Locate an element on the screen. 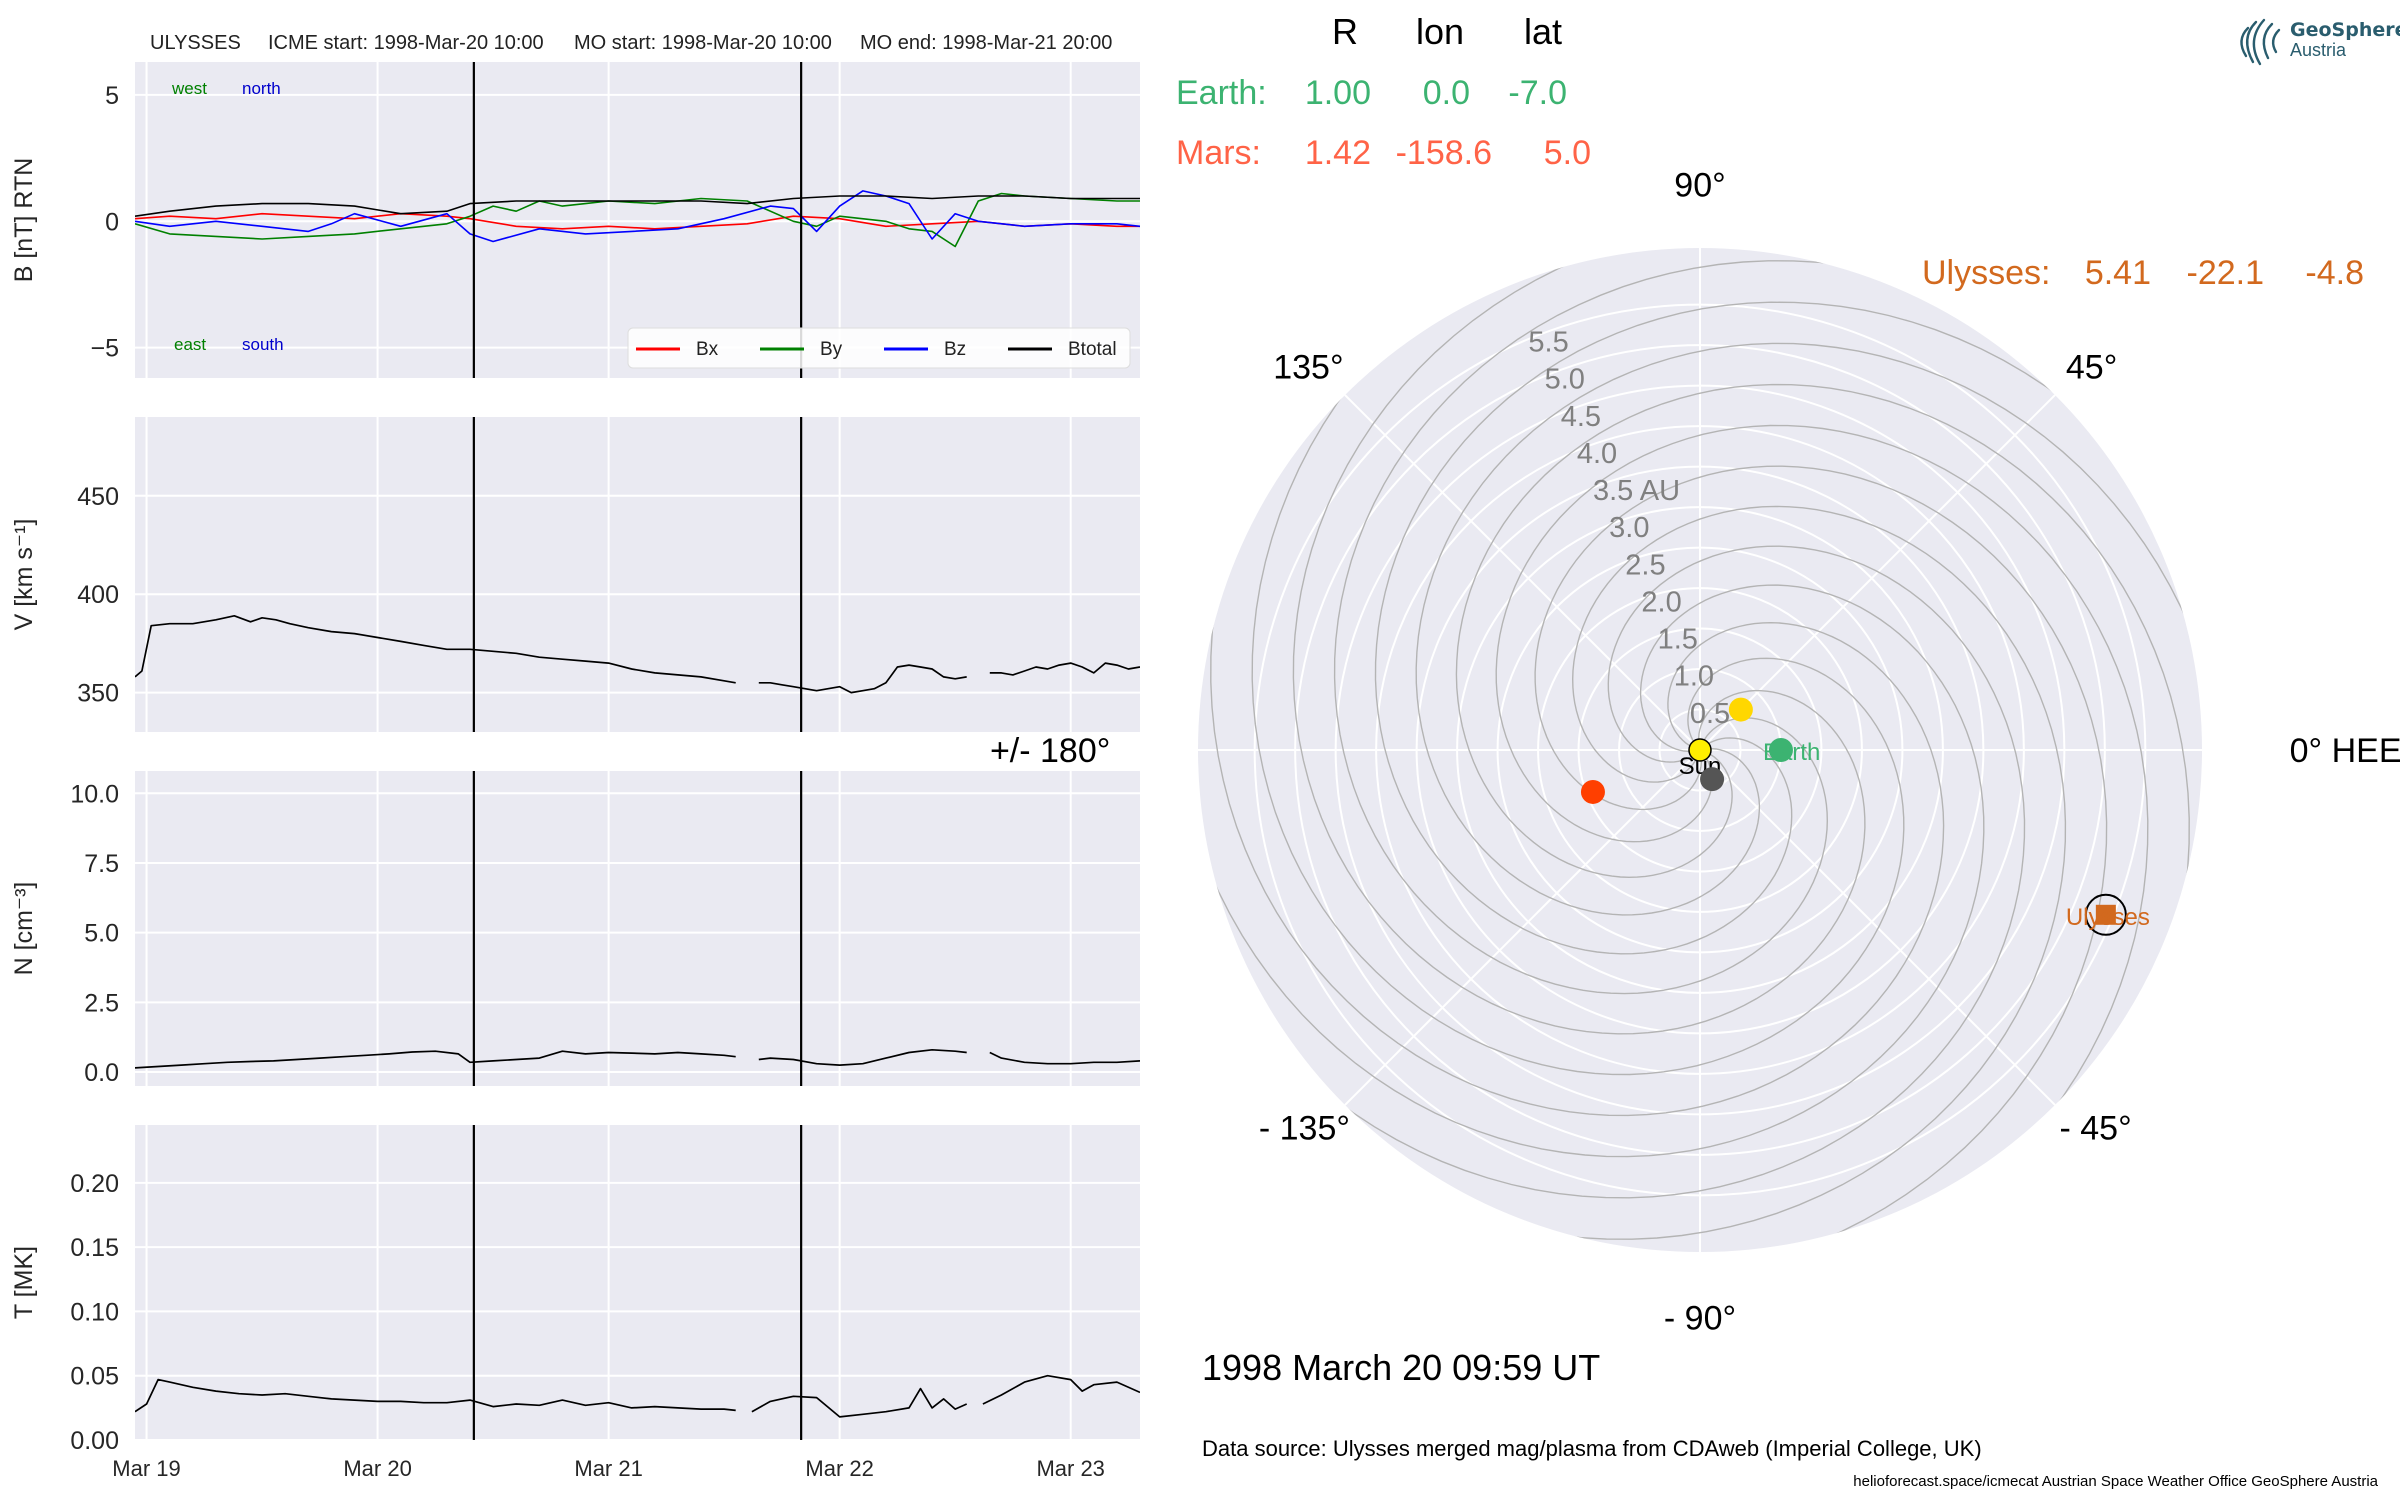 The image size is (2400, 1500). n-ytick-label-3: 7.5 is located at coordinates (101, 864).